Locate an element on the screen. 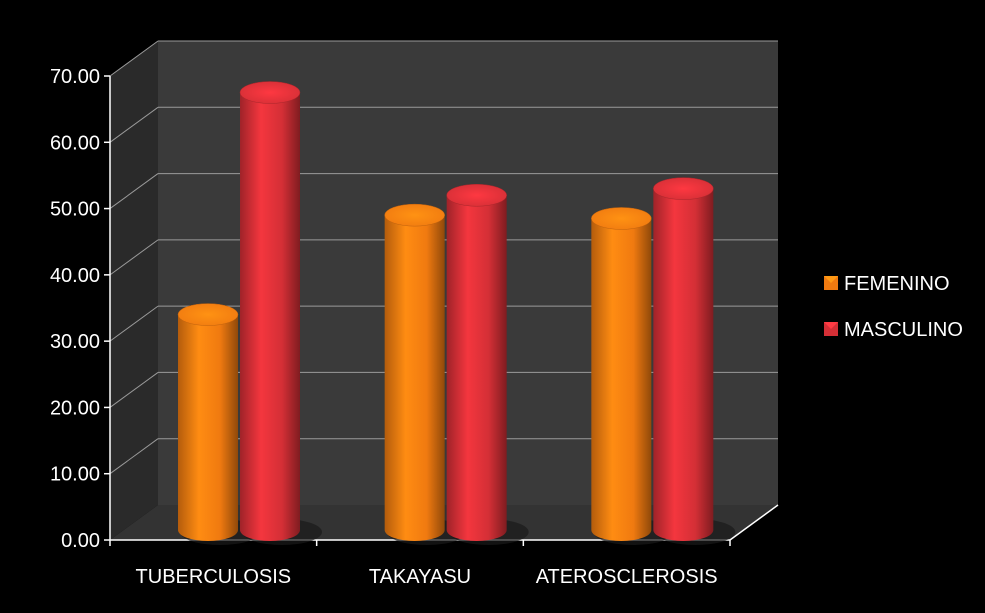 The height and width of the screenshot is (613, 985). bar-masculino-tuberculosis is located at coordinates (280, 313).